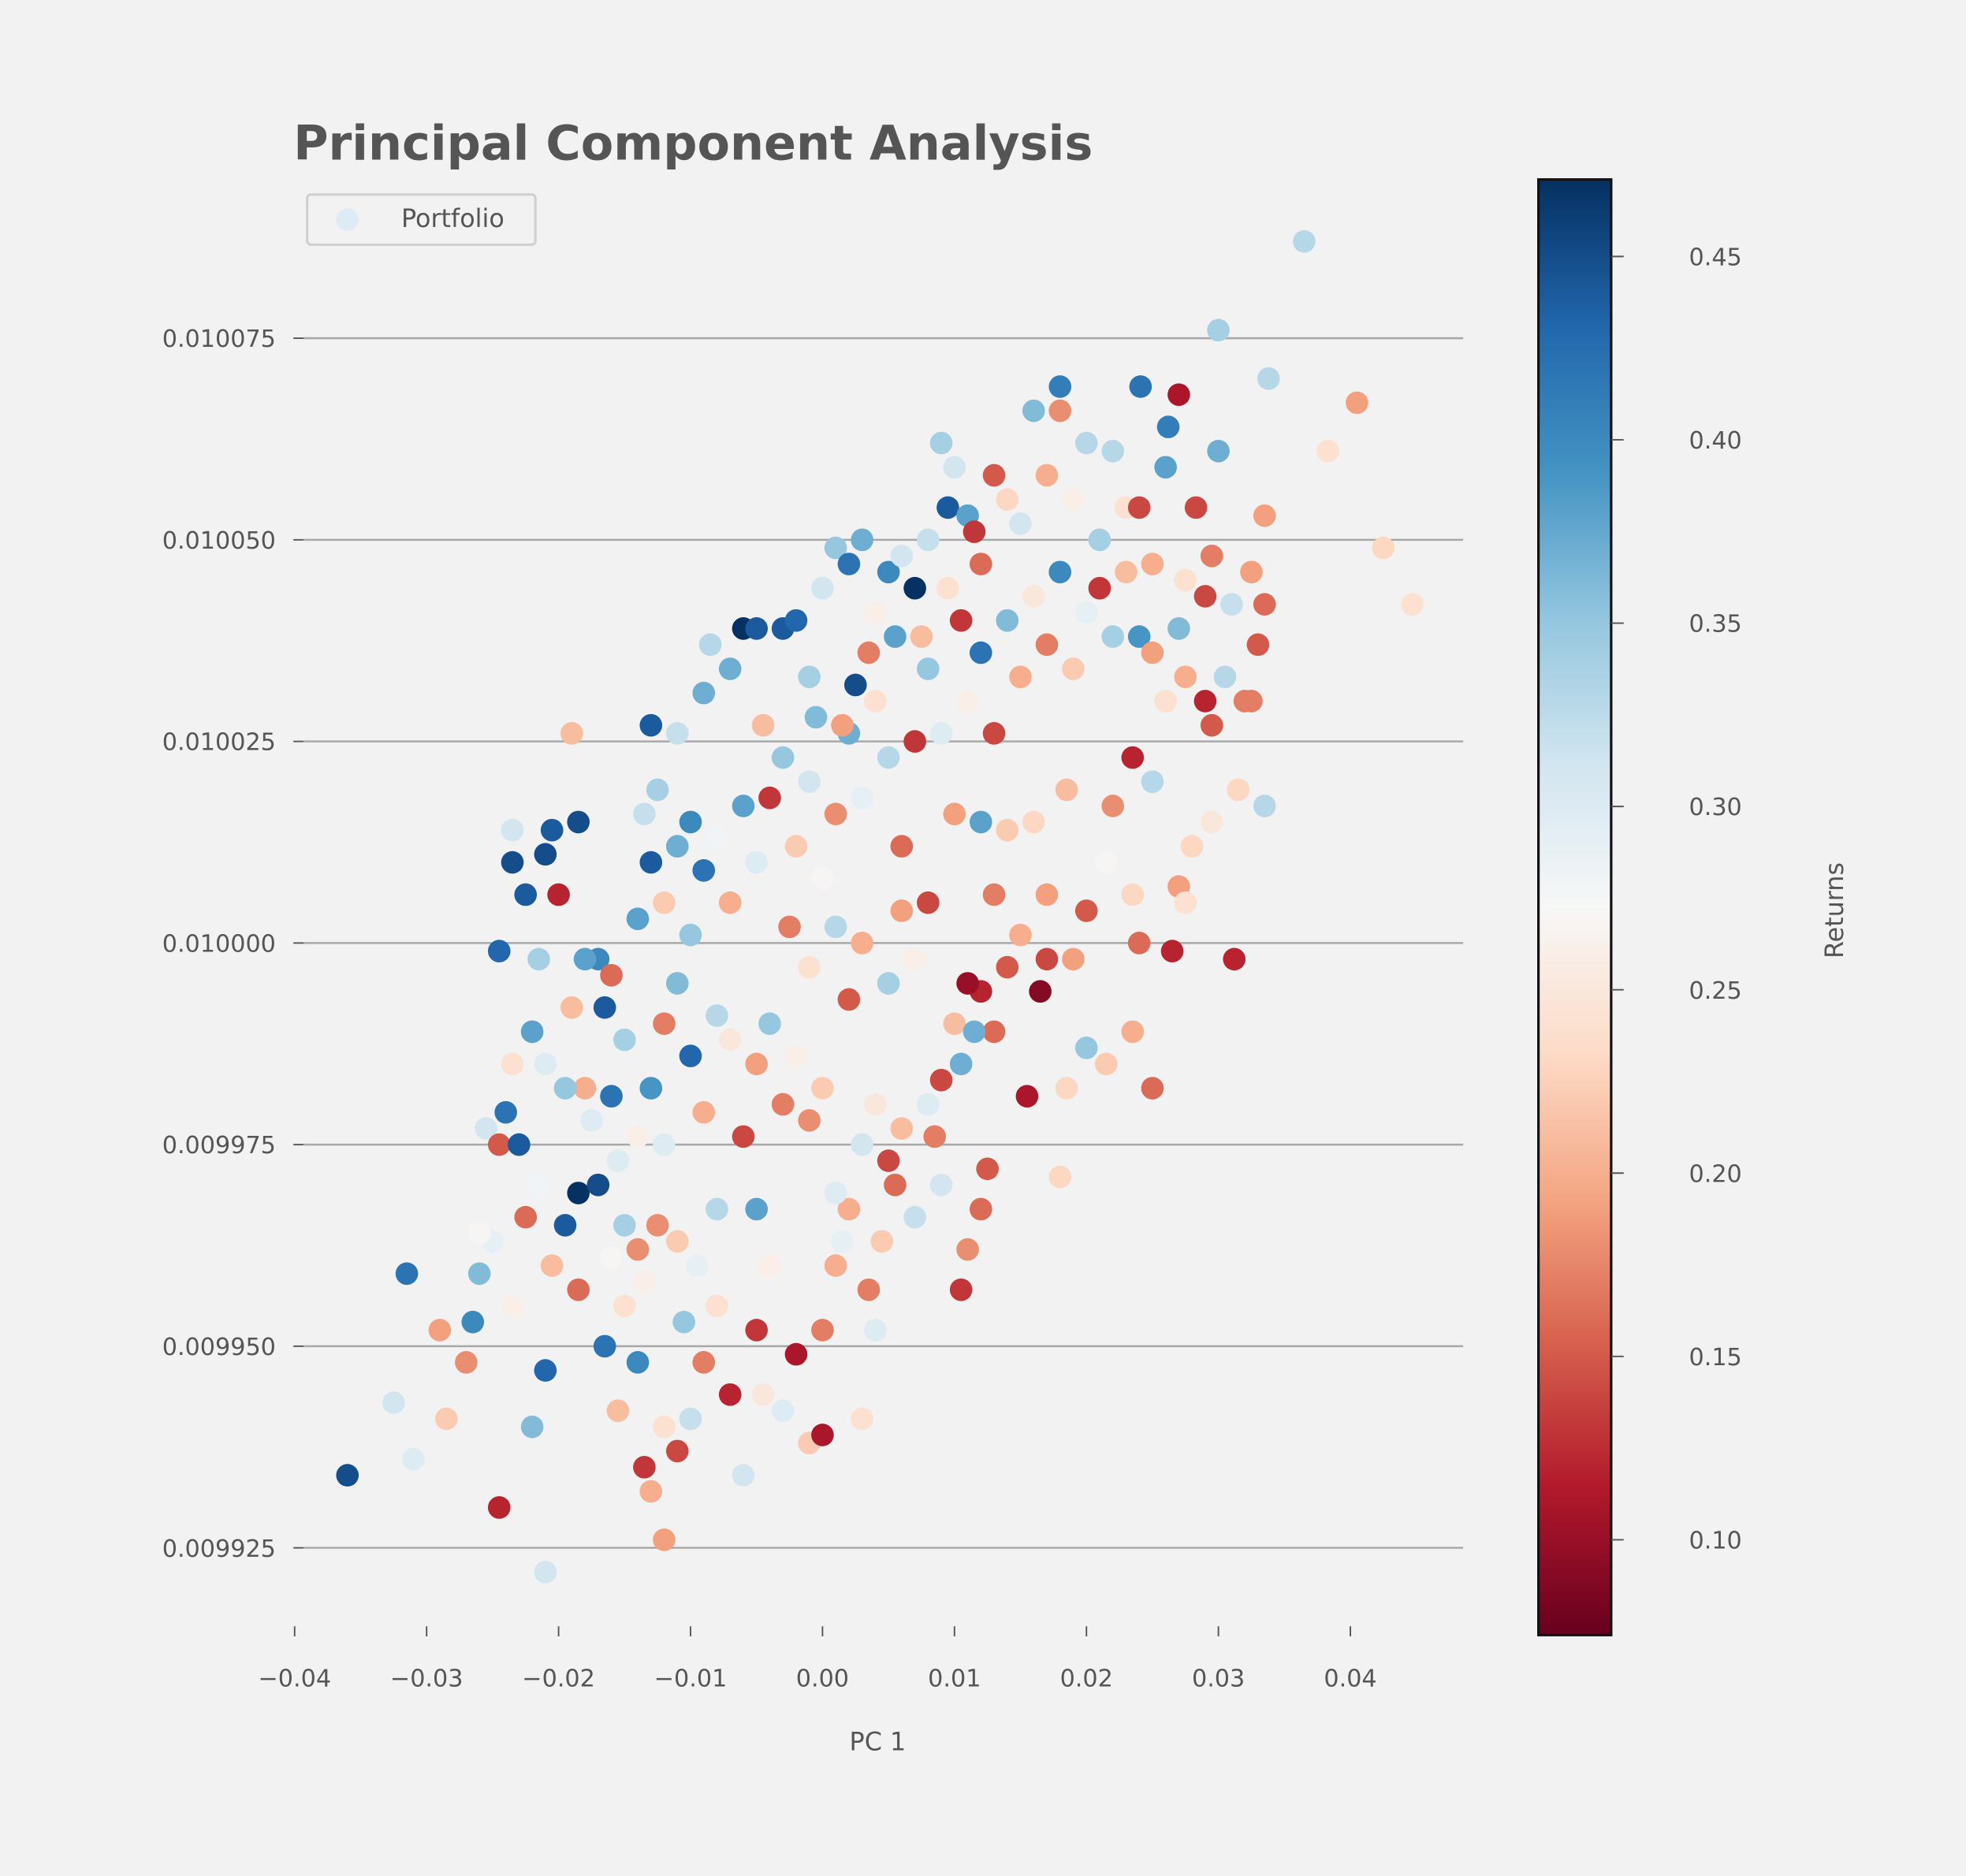 This screenshot has height=1876, width=1966. Describe the element at coordinates (1575, 907) in the screenshot. I see `colorbar-gradient` at that location.